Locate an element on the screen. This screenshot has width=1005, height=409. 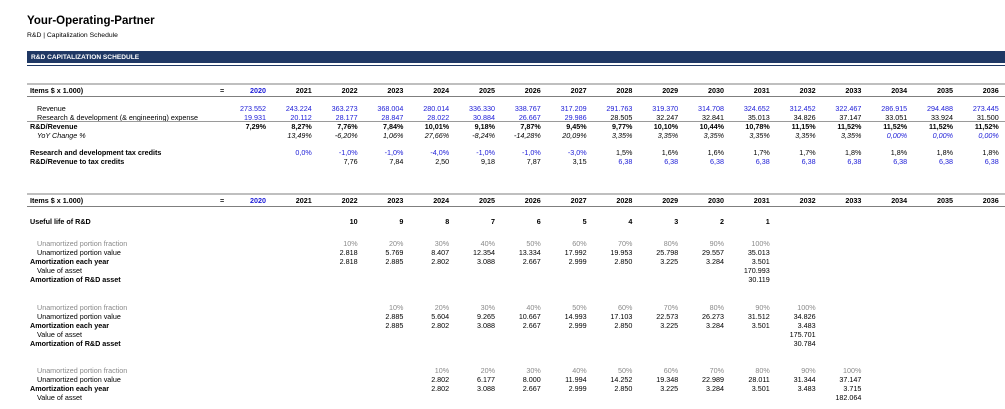
year-header: 2024 is located at coordinates (441, 90).